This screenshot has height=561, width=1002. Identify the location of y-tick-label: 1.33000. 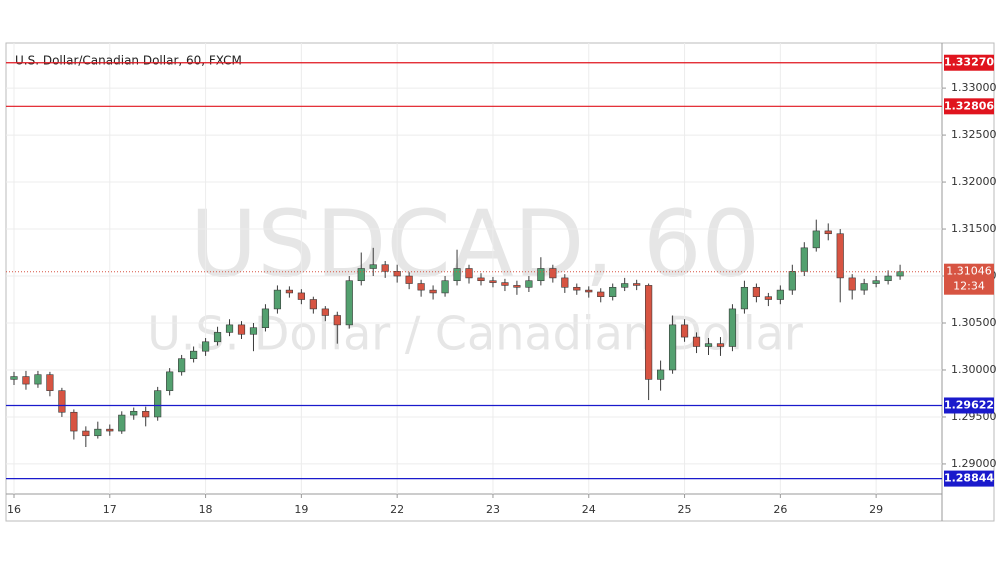
(974, 87).